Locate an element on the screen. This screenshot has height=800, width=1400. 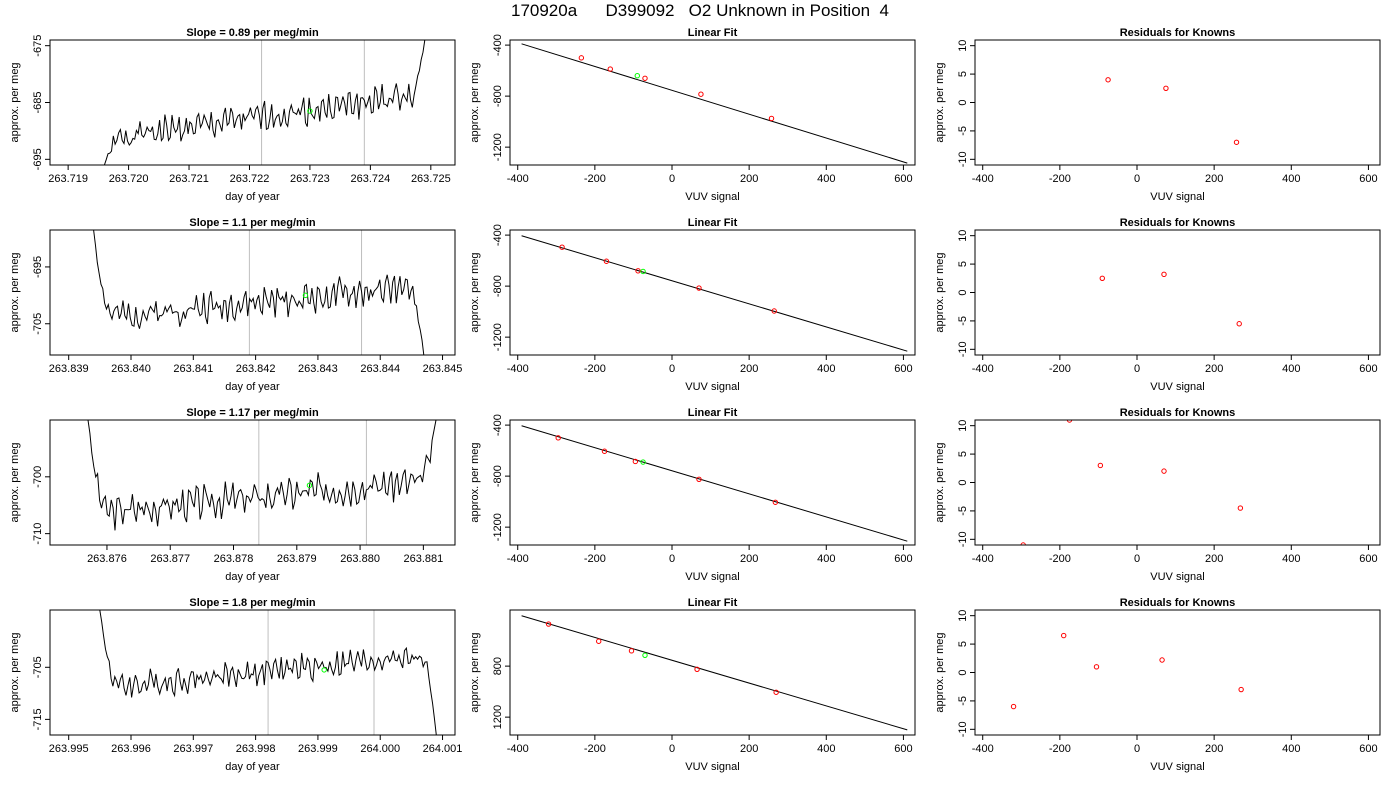
r4-residuals-y-tick-label: -5 is located at coordinates (963, 701).